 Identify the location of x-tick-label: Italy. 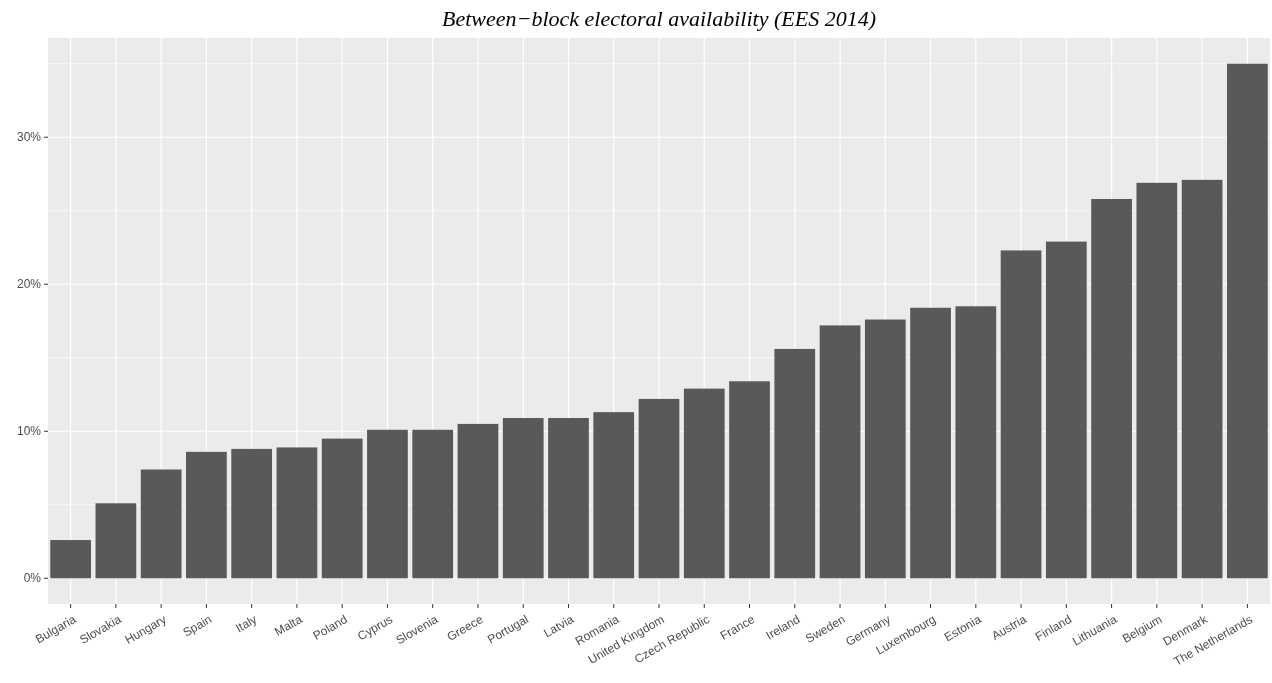
(246, 624).